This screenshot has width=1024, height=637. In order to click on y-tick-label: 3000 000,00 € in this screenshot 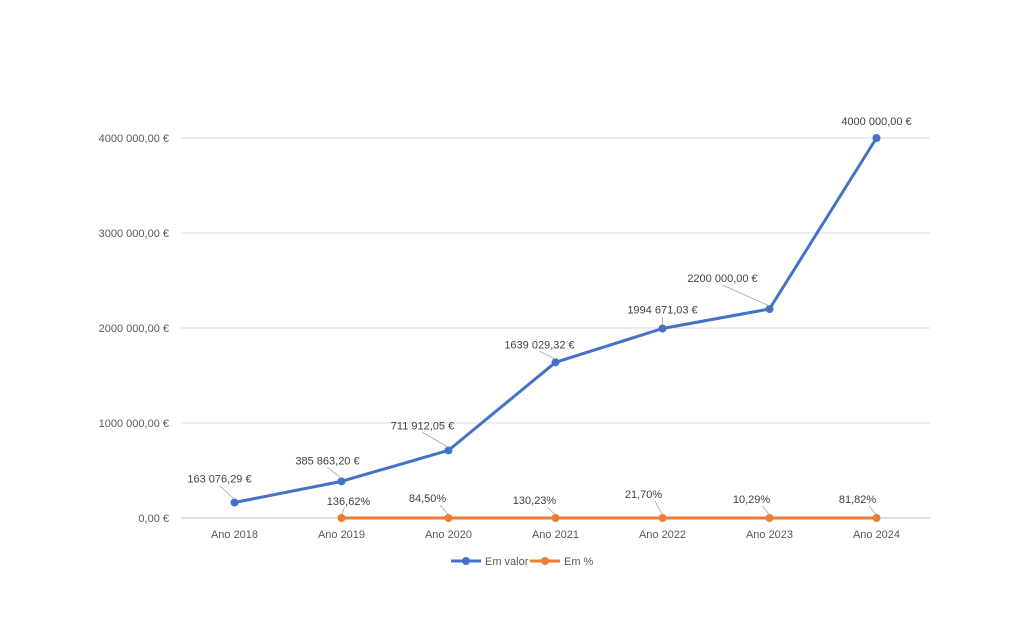, I will do `click(134, 234)`.